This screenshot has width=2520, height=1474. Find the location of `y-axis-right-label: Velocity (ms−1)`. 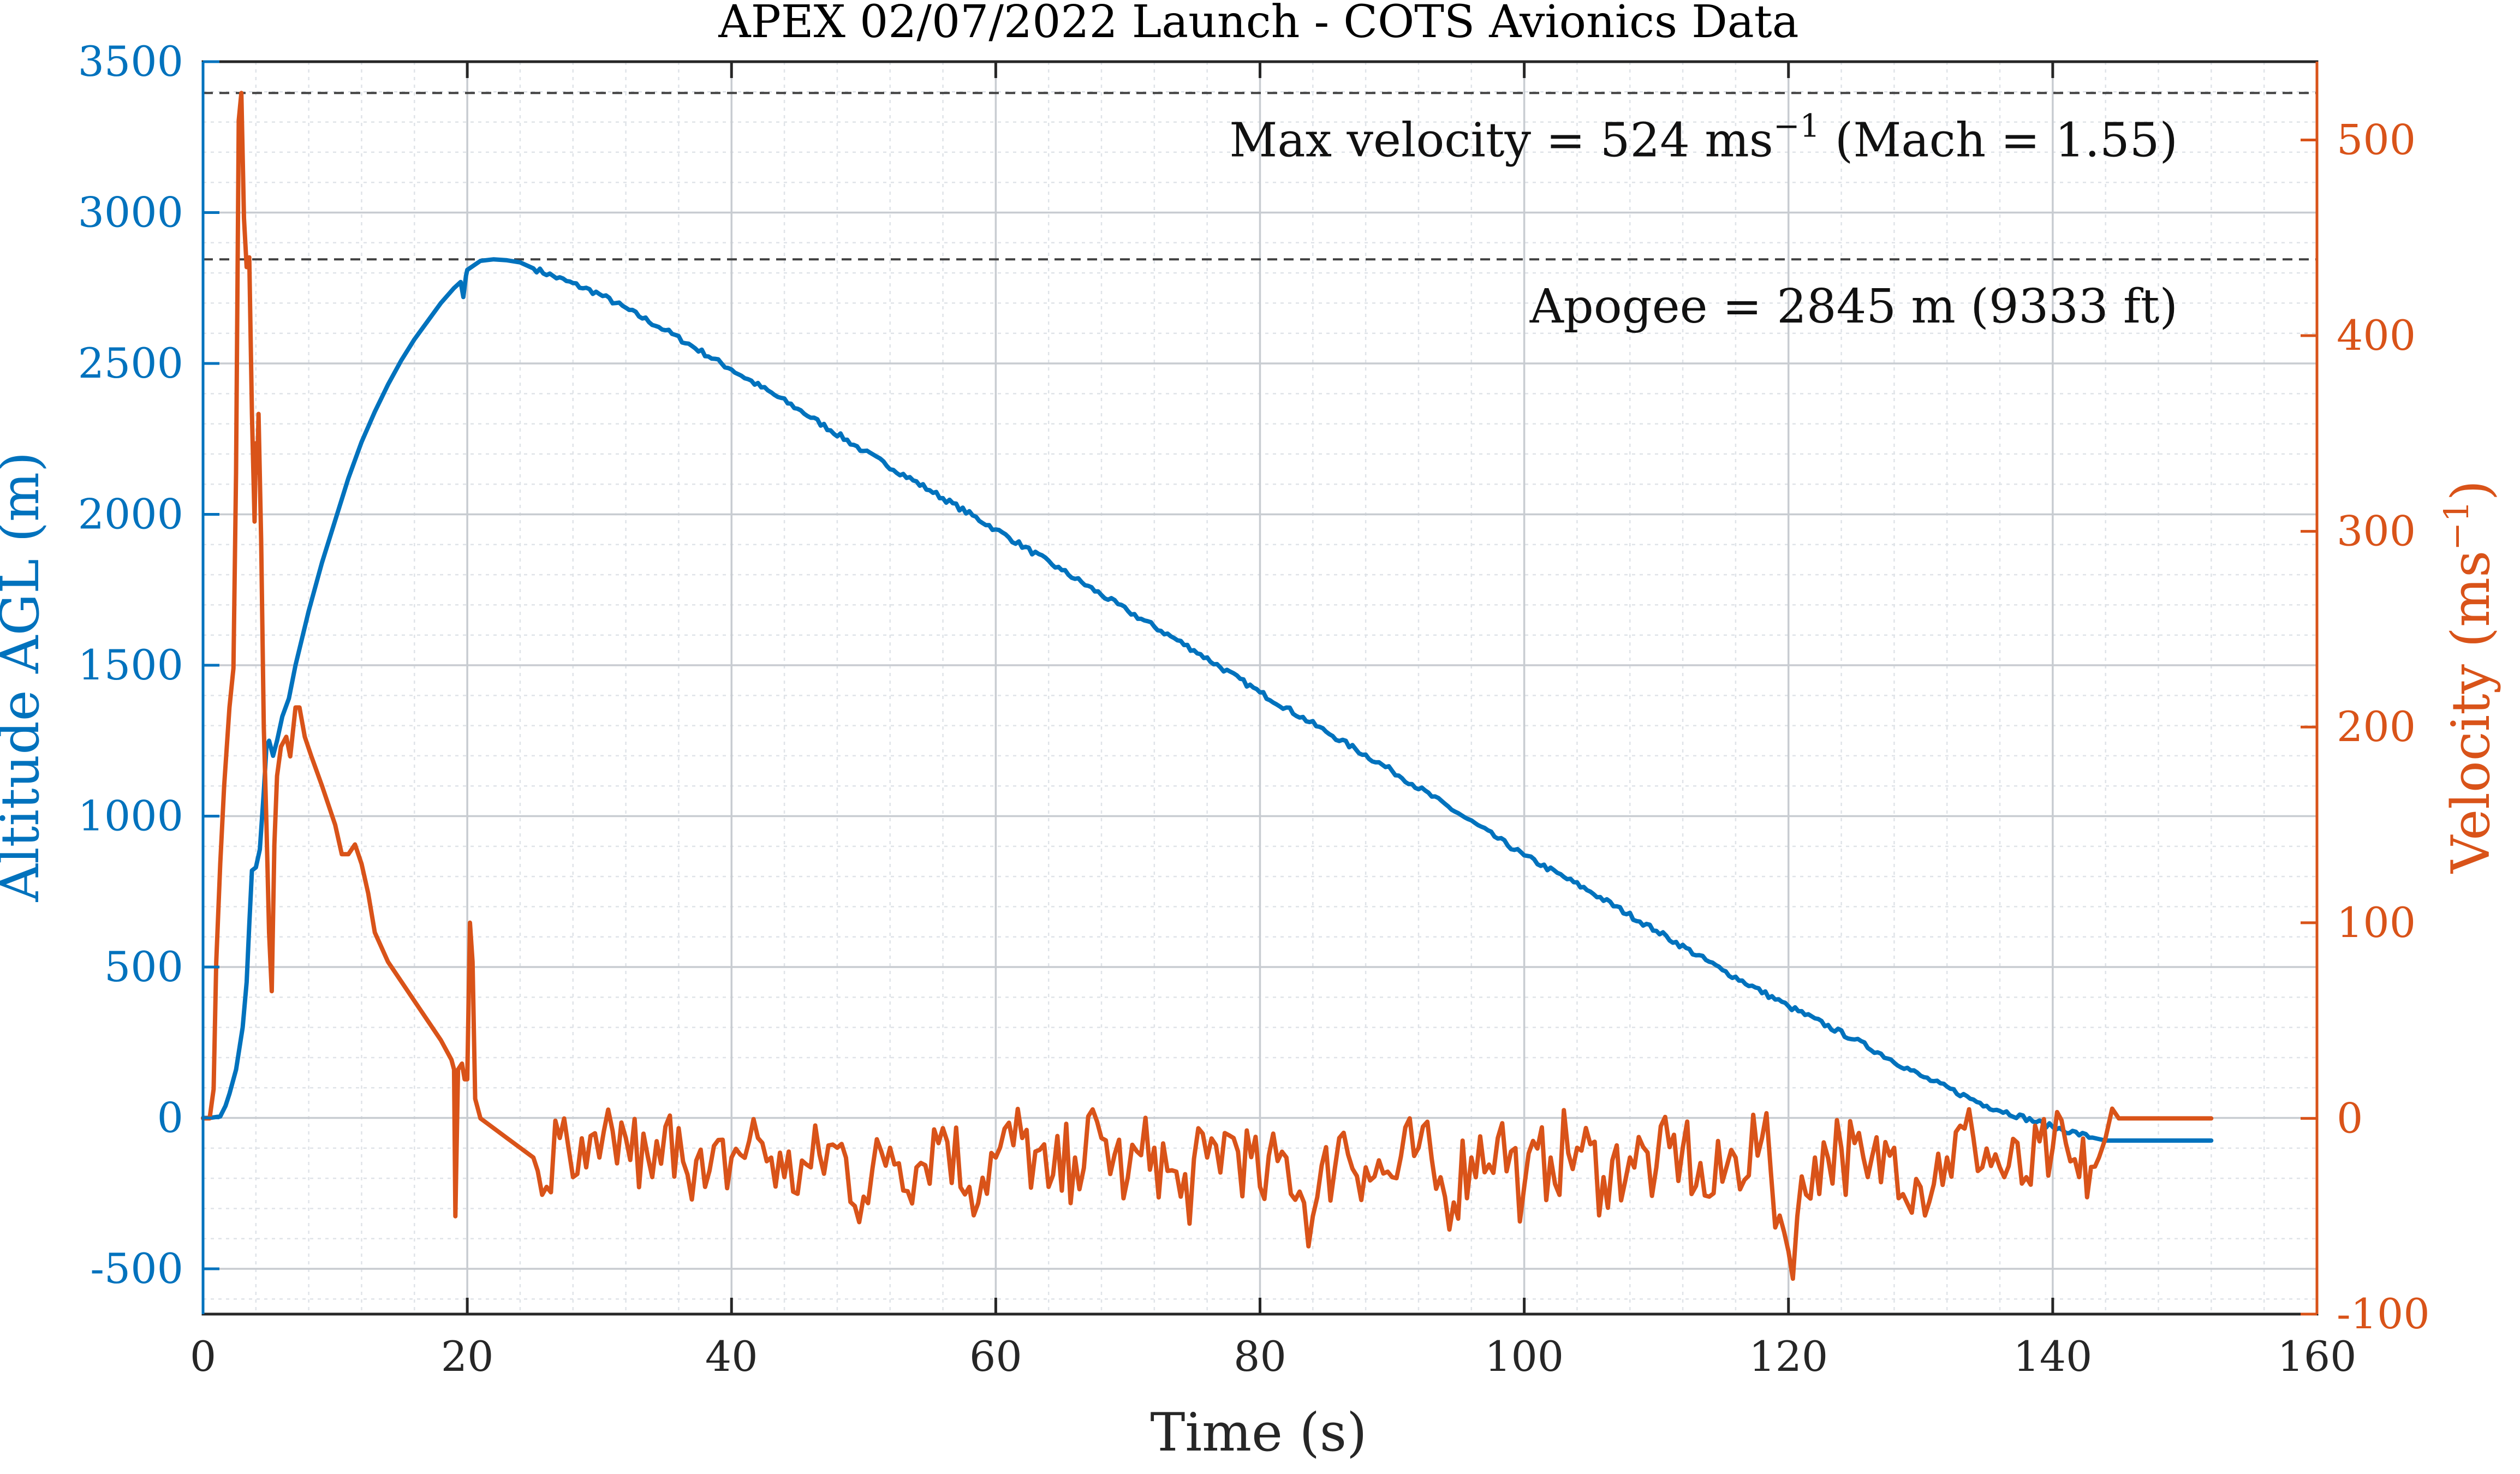

y-axis-right-label: Velocity (ms−1) is located at coordinates (2468, 677).